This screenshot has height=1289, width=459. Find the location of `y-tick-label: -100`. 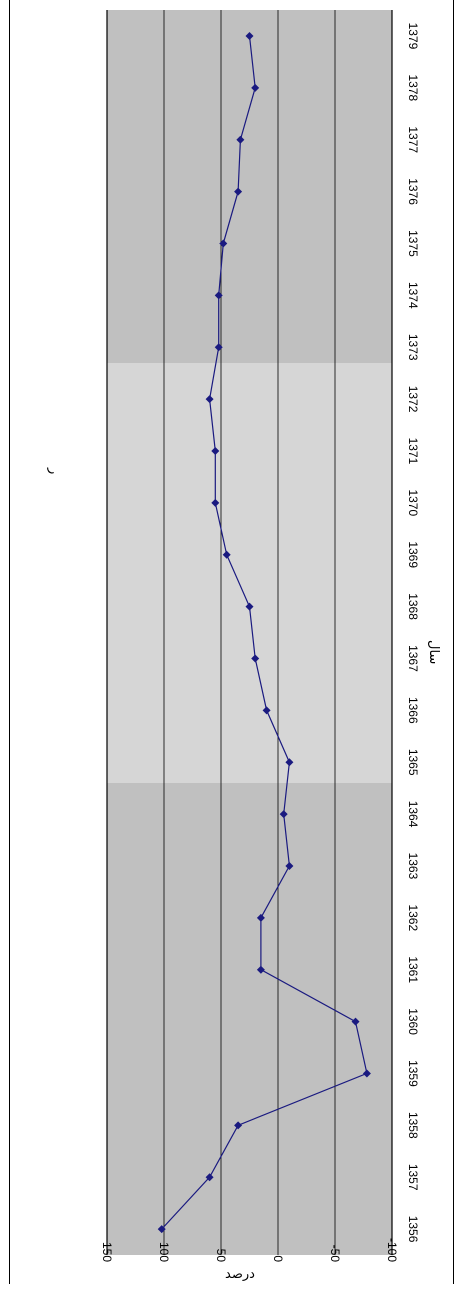

y-tick-label: -100 is located at coordinates (392, 1250).